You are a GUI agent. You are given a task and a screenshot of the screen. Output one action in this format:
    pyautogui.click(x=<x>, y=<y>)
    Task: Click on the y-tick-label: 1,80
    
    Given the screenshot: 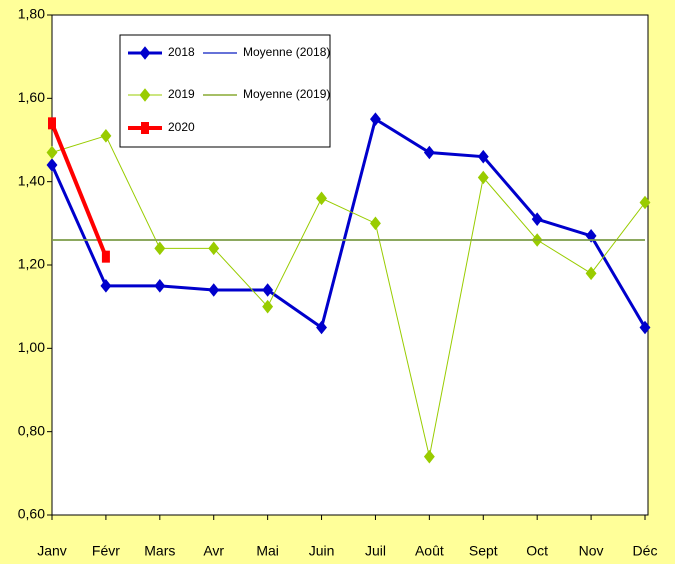 What is the action you would take?
    pyautogui.click(x=31, y=14)
    